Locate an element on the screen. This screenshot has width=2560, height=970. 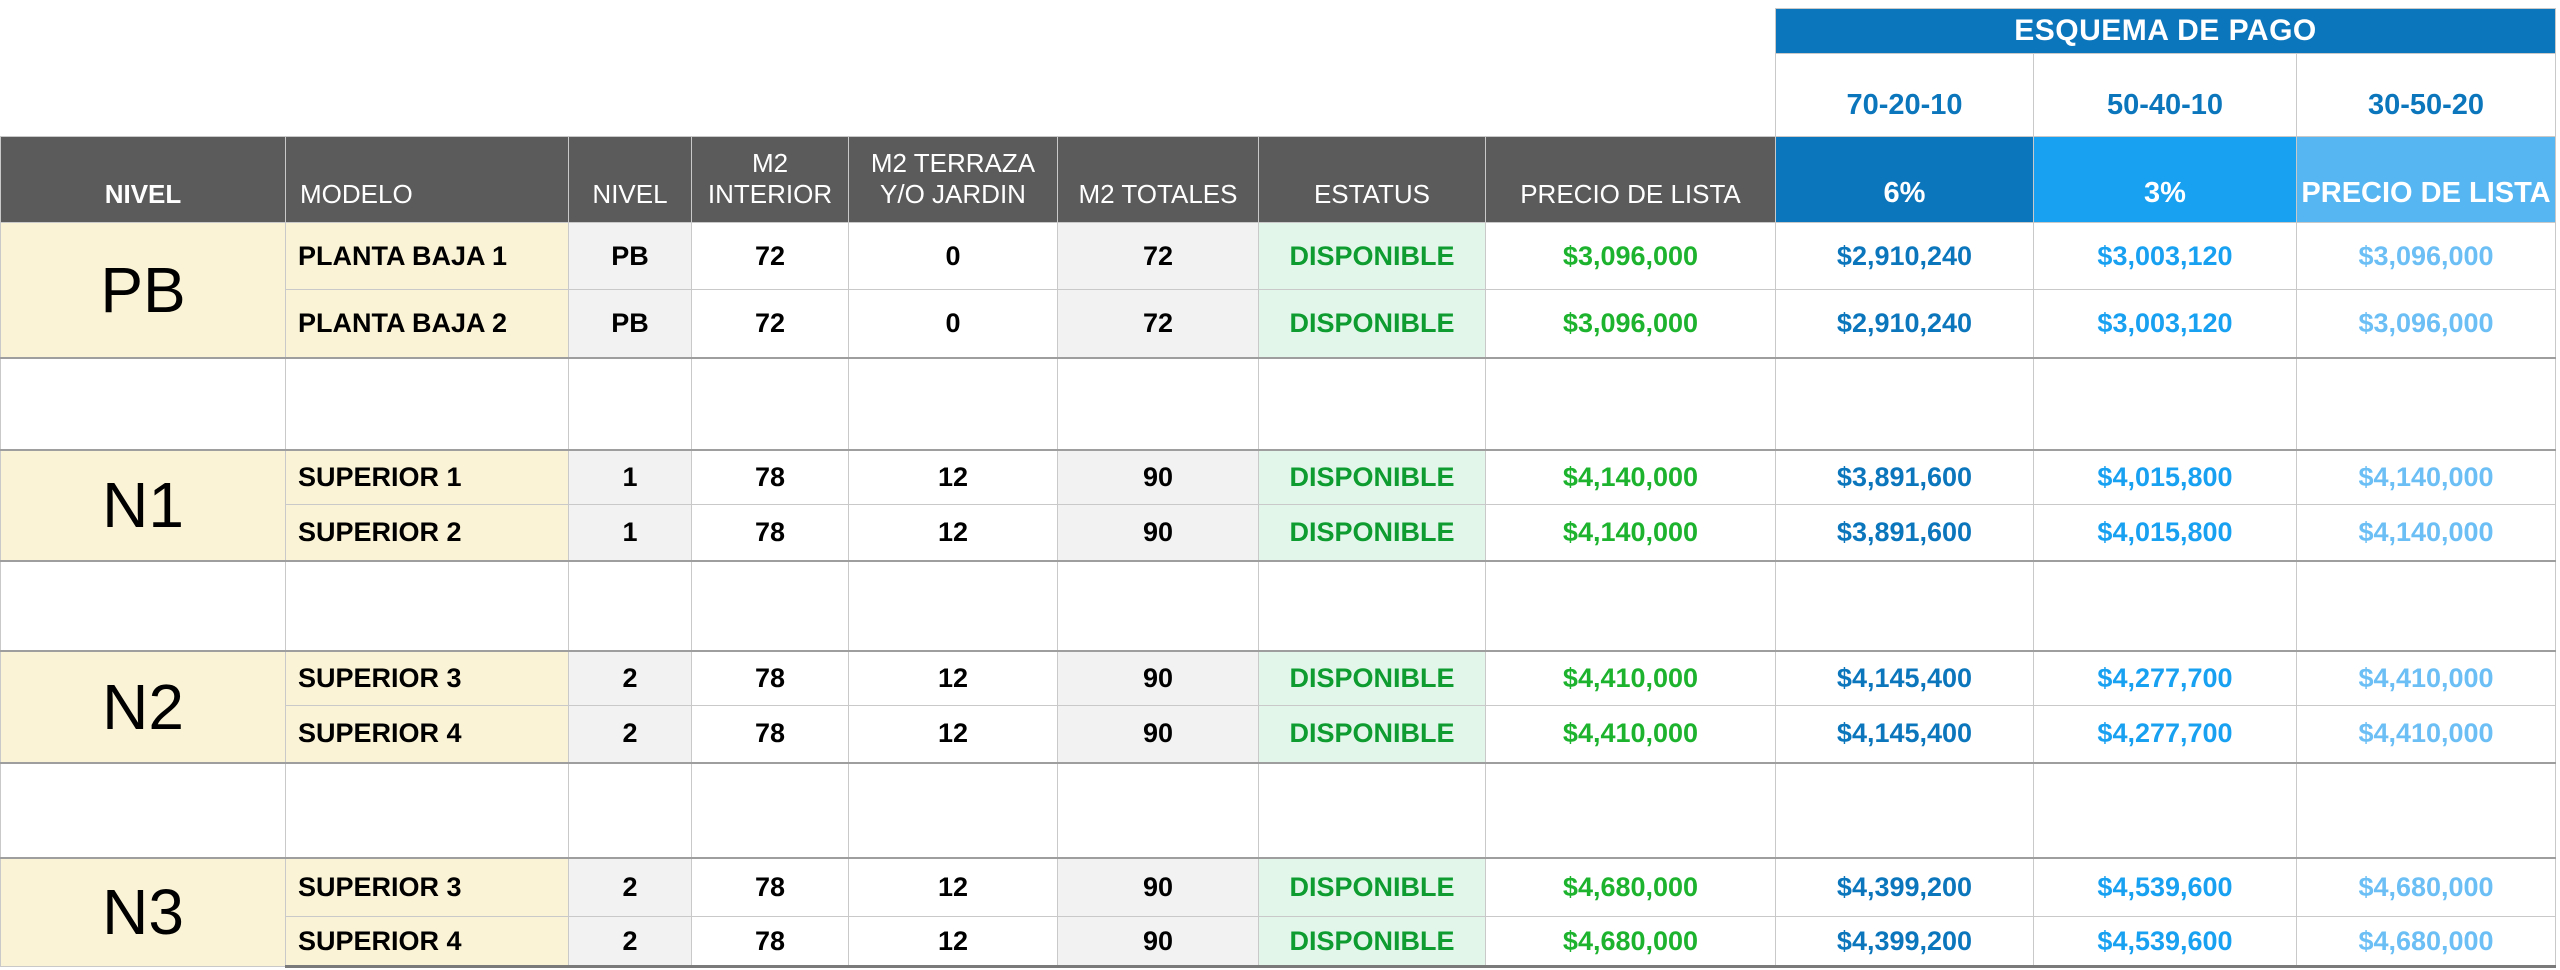
cell-precio-lista: $4,140,000 is located at coordinates (1630, 532).